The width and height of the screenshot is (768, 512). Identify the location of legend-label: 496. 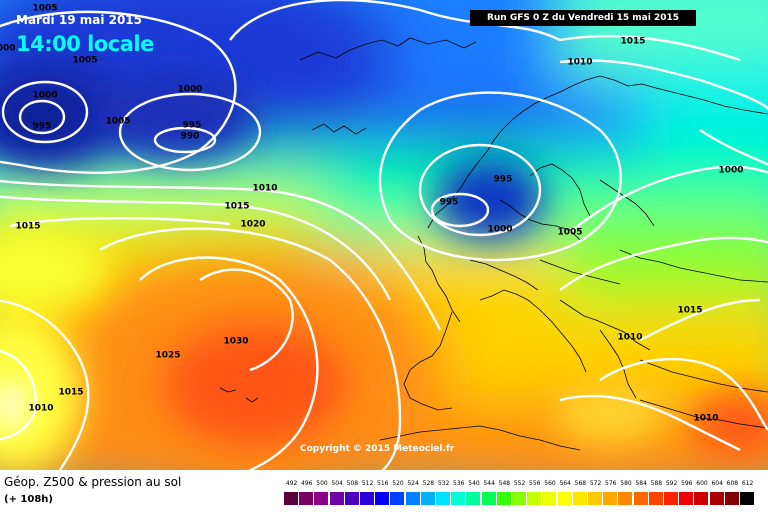
(307, 483).